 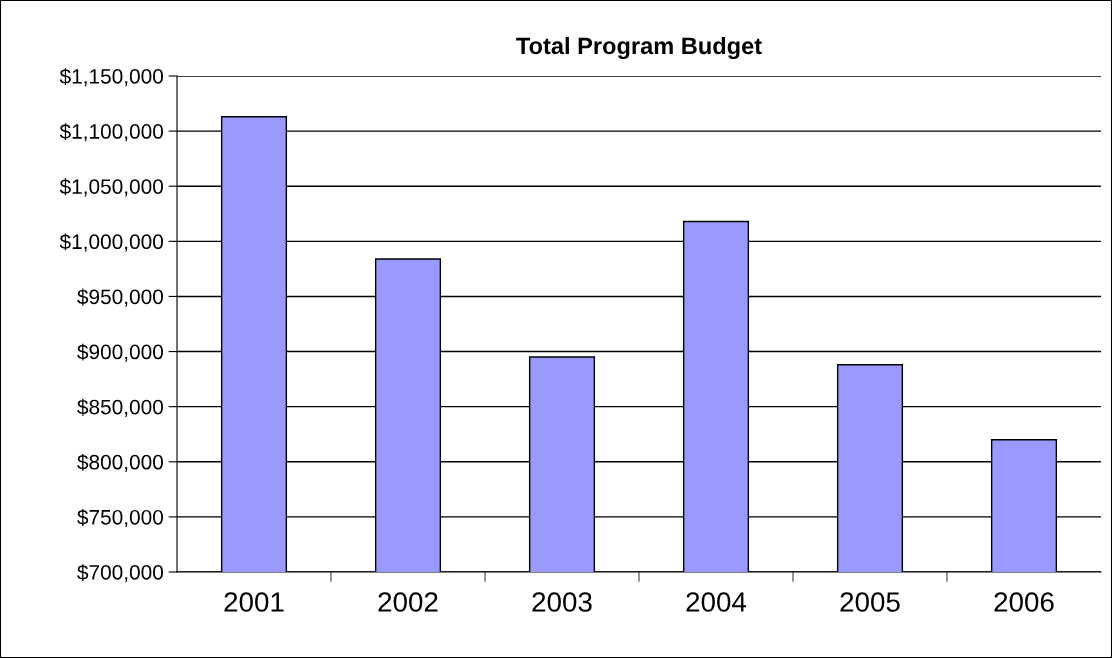 What do you see at coordinates (120, 462) in the screenshot?
I see `y-tick-label: $800,000` at bounding box center [120, 462].